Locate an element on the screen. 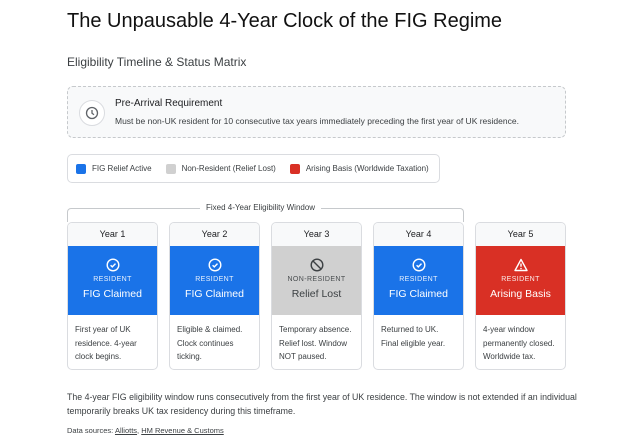 This screenshot has height=446, width=640. source-link-alliotts: Alliotts is located at coordinates (126, 430).